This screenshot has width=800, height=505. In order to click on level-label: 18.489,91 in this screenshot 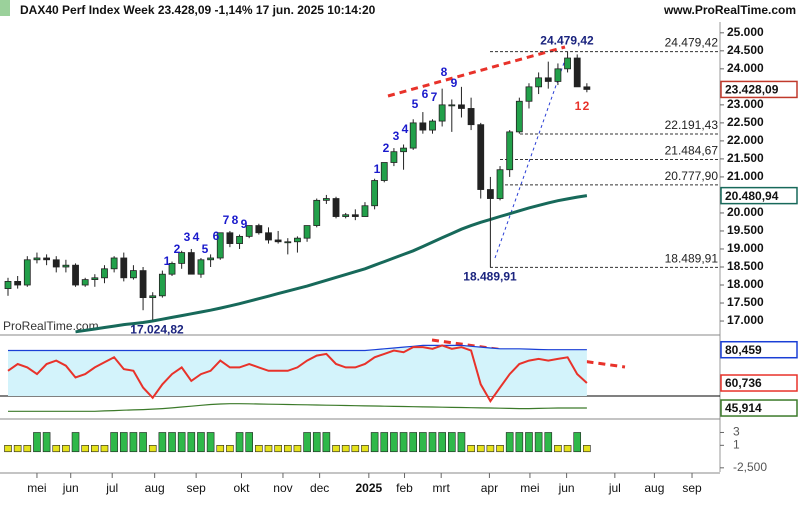, I will do `click(692, 259)`.